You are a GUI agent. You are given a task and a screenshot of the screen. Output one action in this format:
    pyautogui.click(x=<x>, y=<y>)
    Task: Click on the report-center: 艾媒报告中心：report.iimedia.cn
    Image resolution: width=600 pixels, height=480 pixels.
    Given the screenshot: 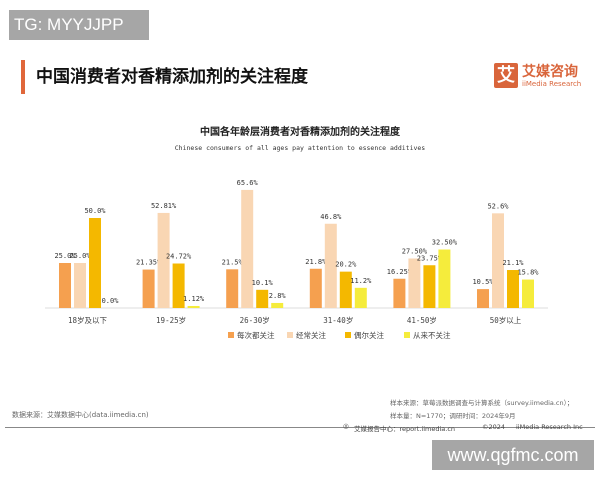 What is the action you would take?
    pyautogui.click(x=405, y=429)
    